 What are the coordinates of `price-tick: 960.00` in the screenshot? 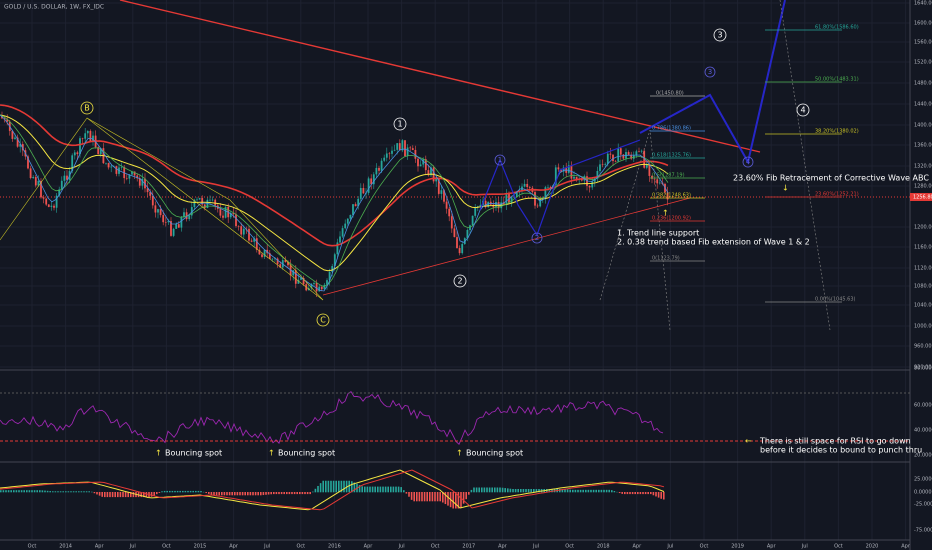 It's located at (923, 347).